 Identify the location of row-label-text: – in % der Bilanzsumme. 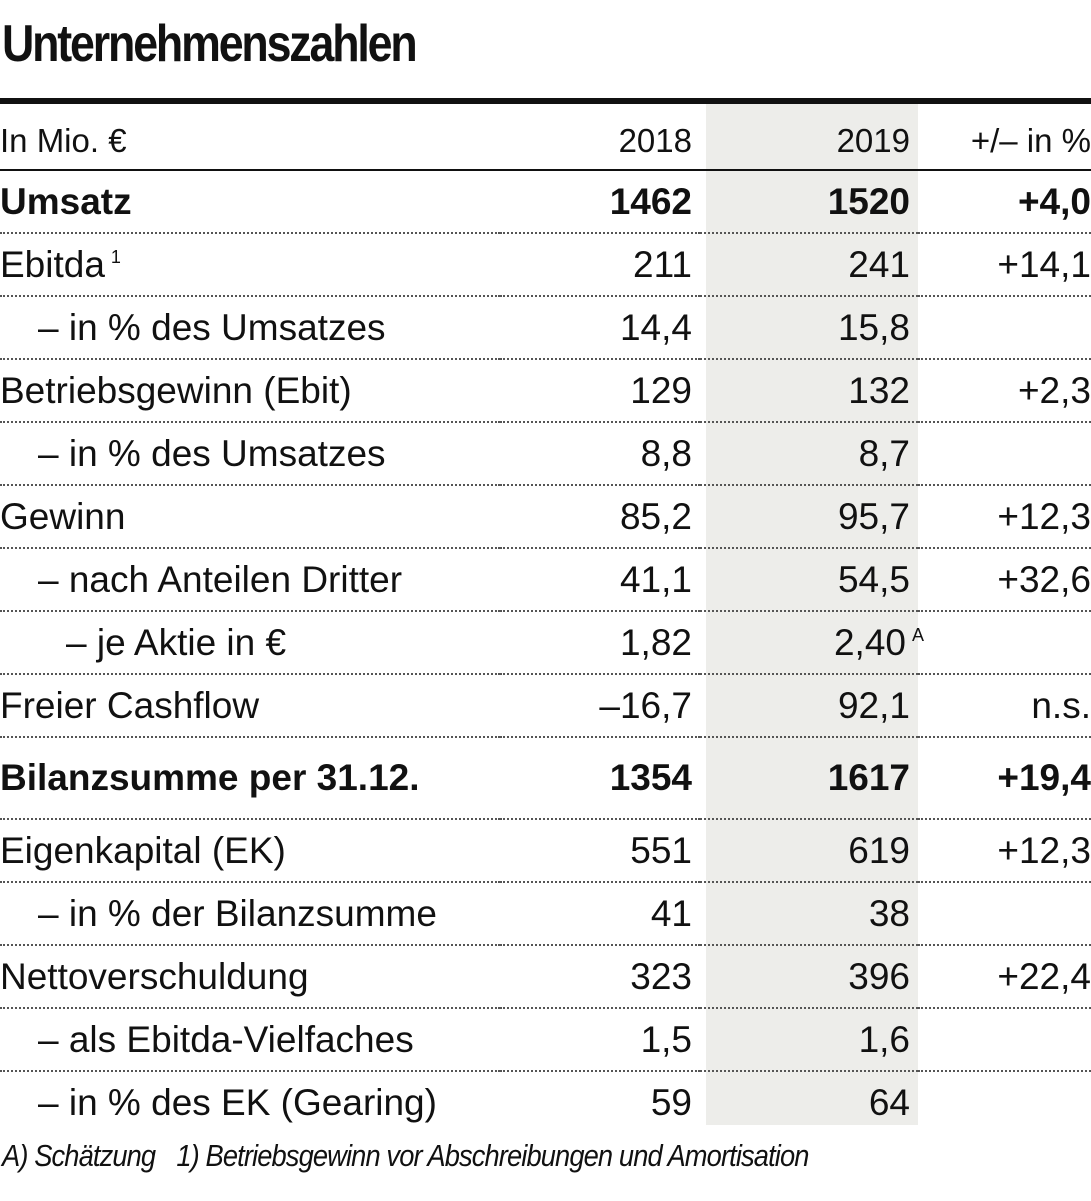
(237, 913).